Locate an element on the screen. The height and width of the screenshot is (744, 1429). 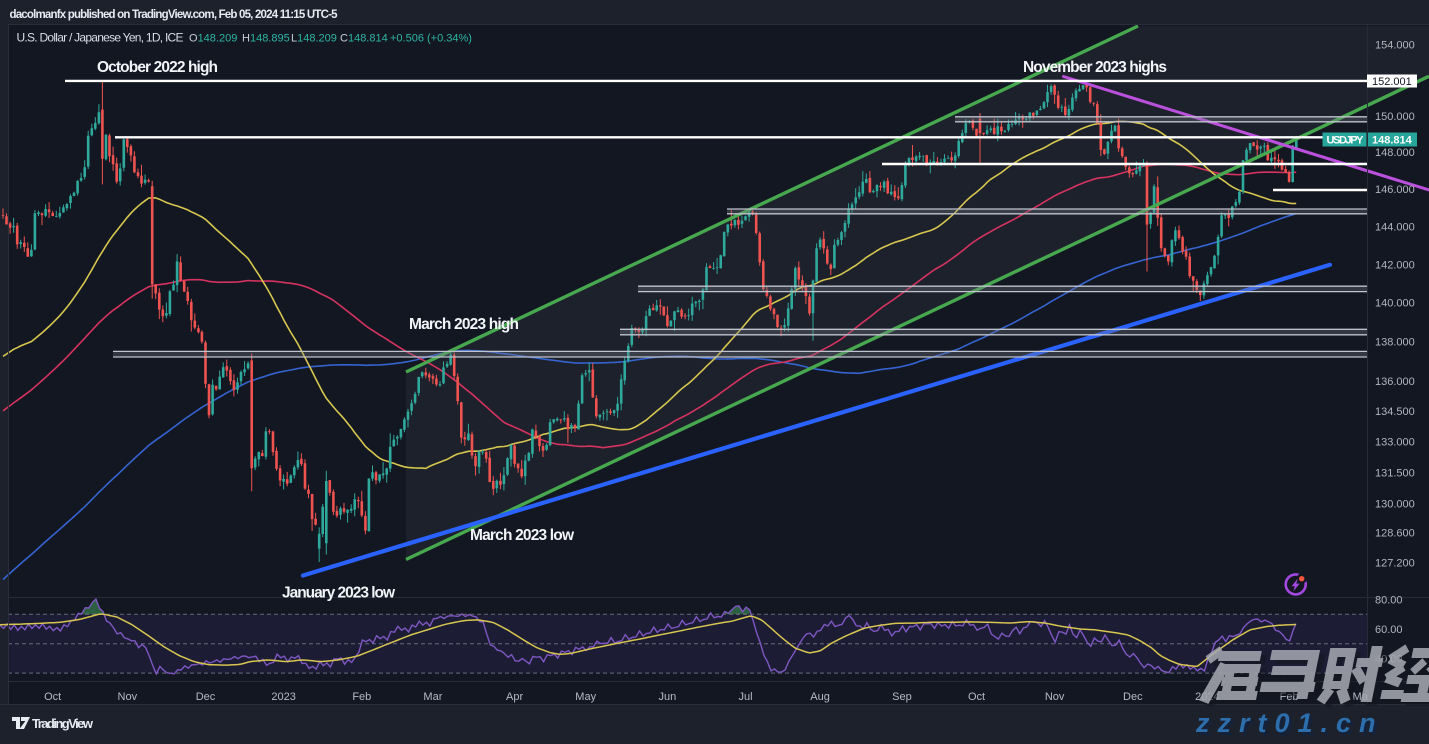
svg-text: March 2023 low is located at coordinates (522, 535).